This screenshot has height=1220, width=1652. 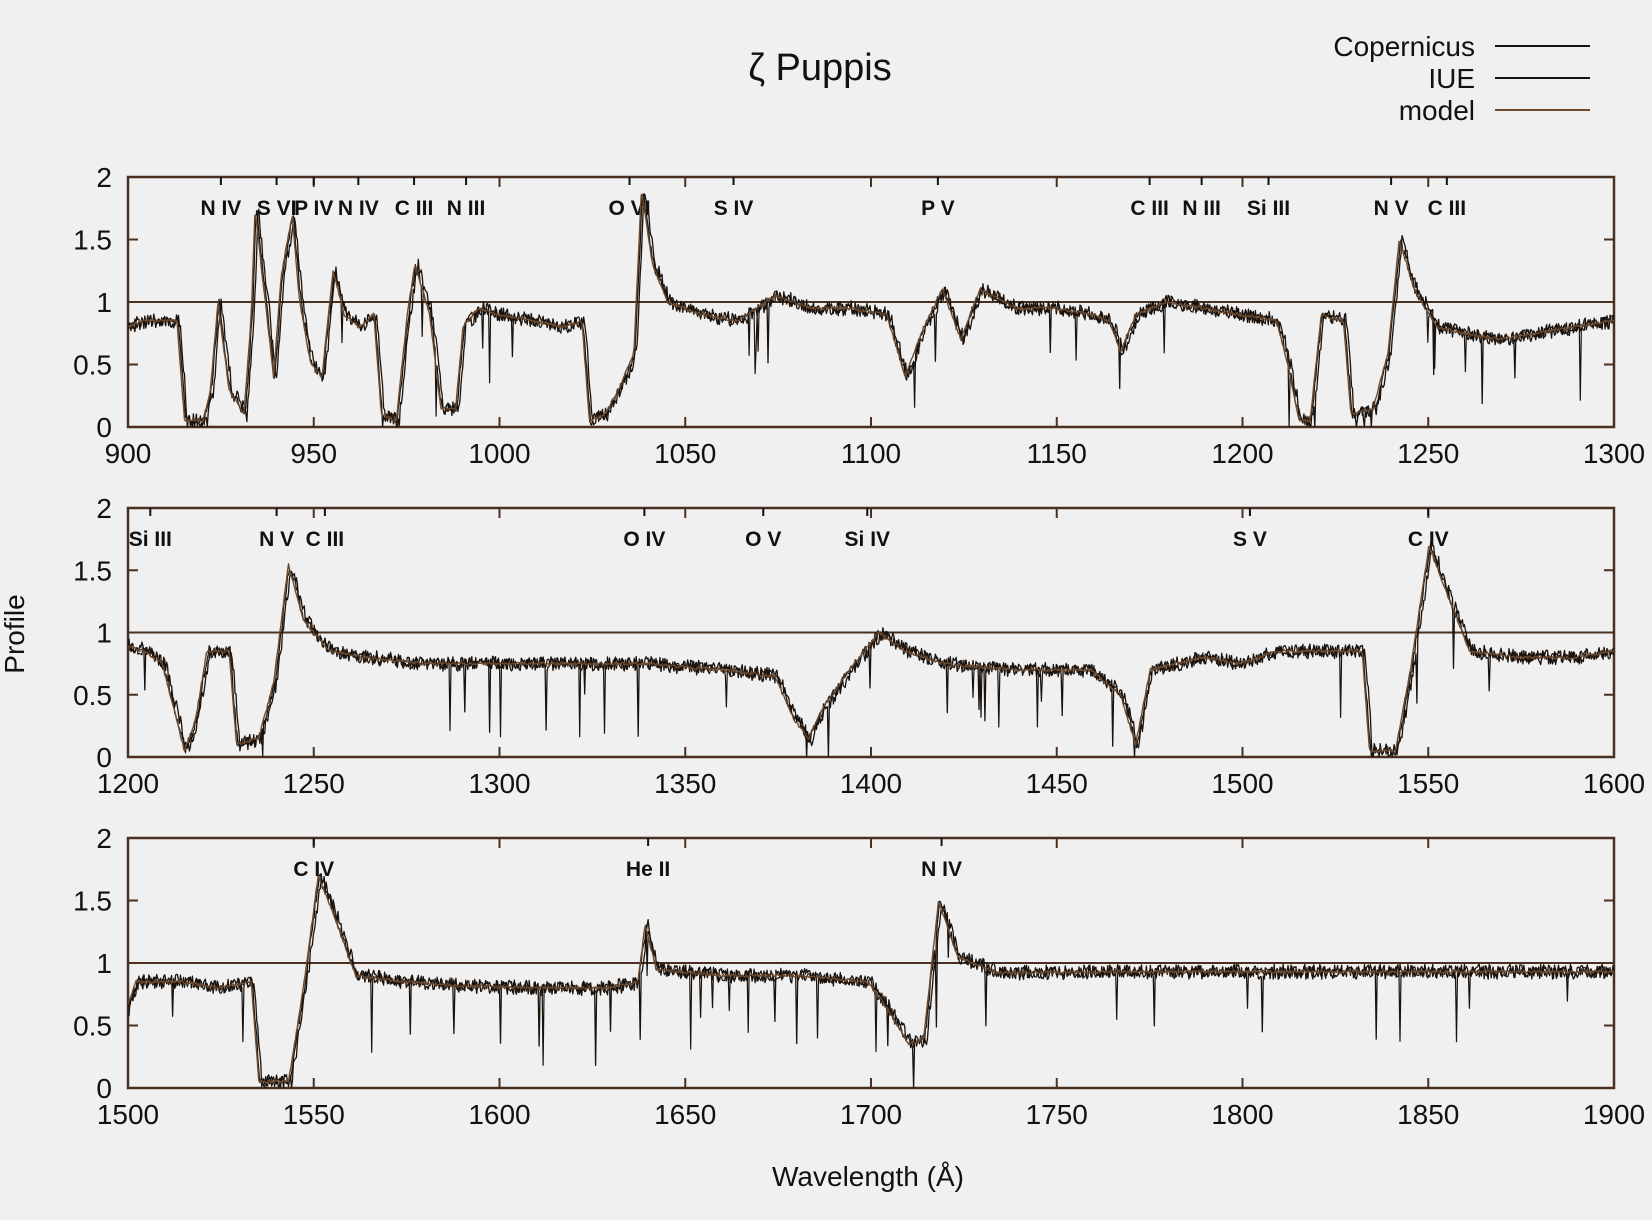 I want to click on ion-label: S IV, so click(x=734, y=208).